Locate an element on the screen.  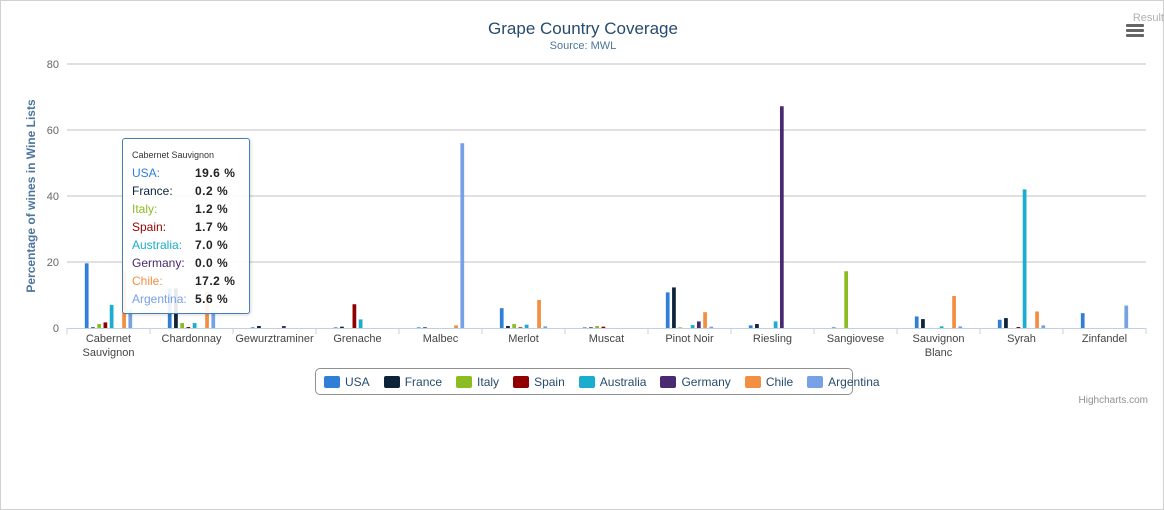
y-tick-label: 20 is located at coordinates (53, 263).